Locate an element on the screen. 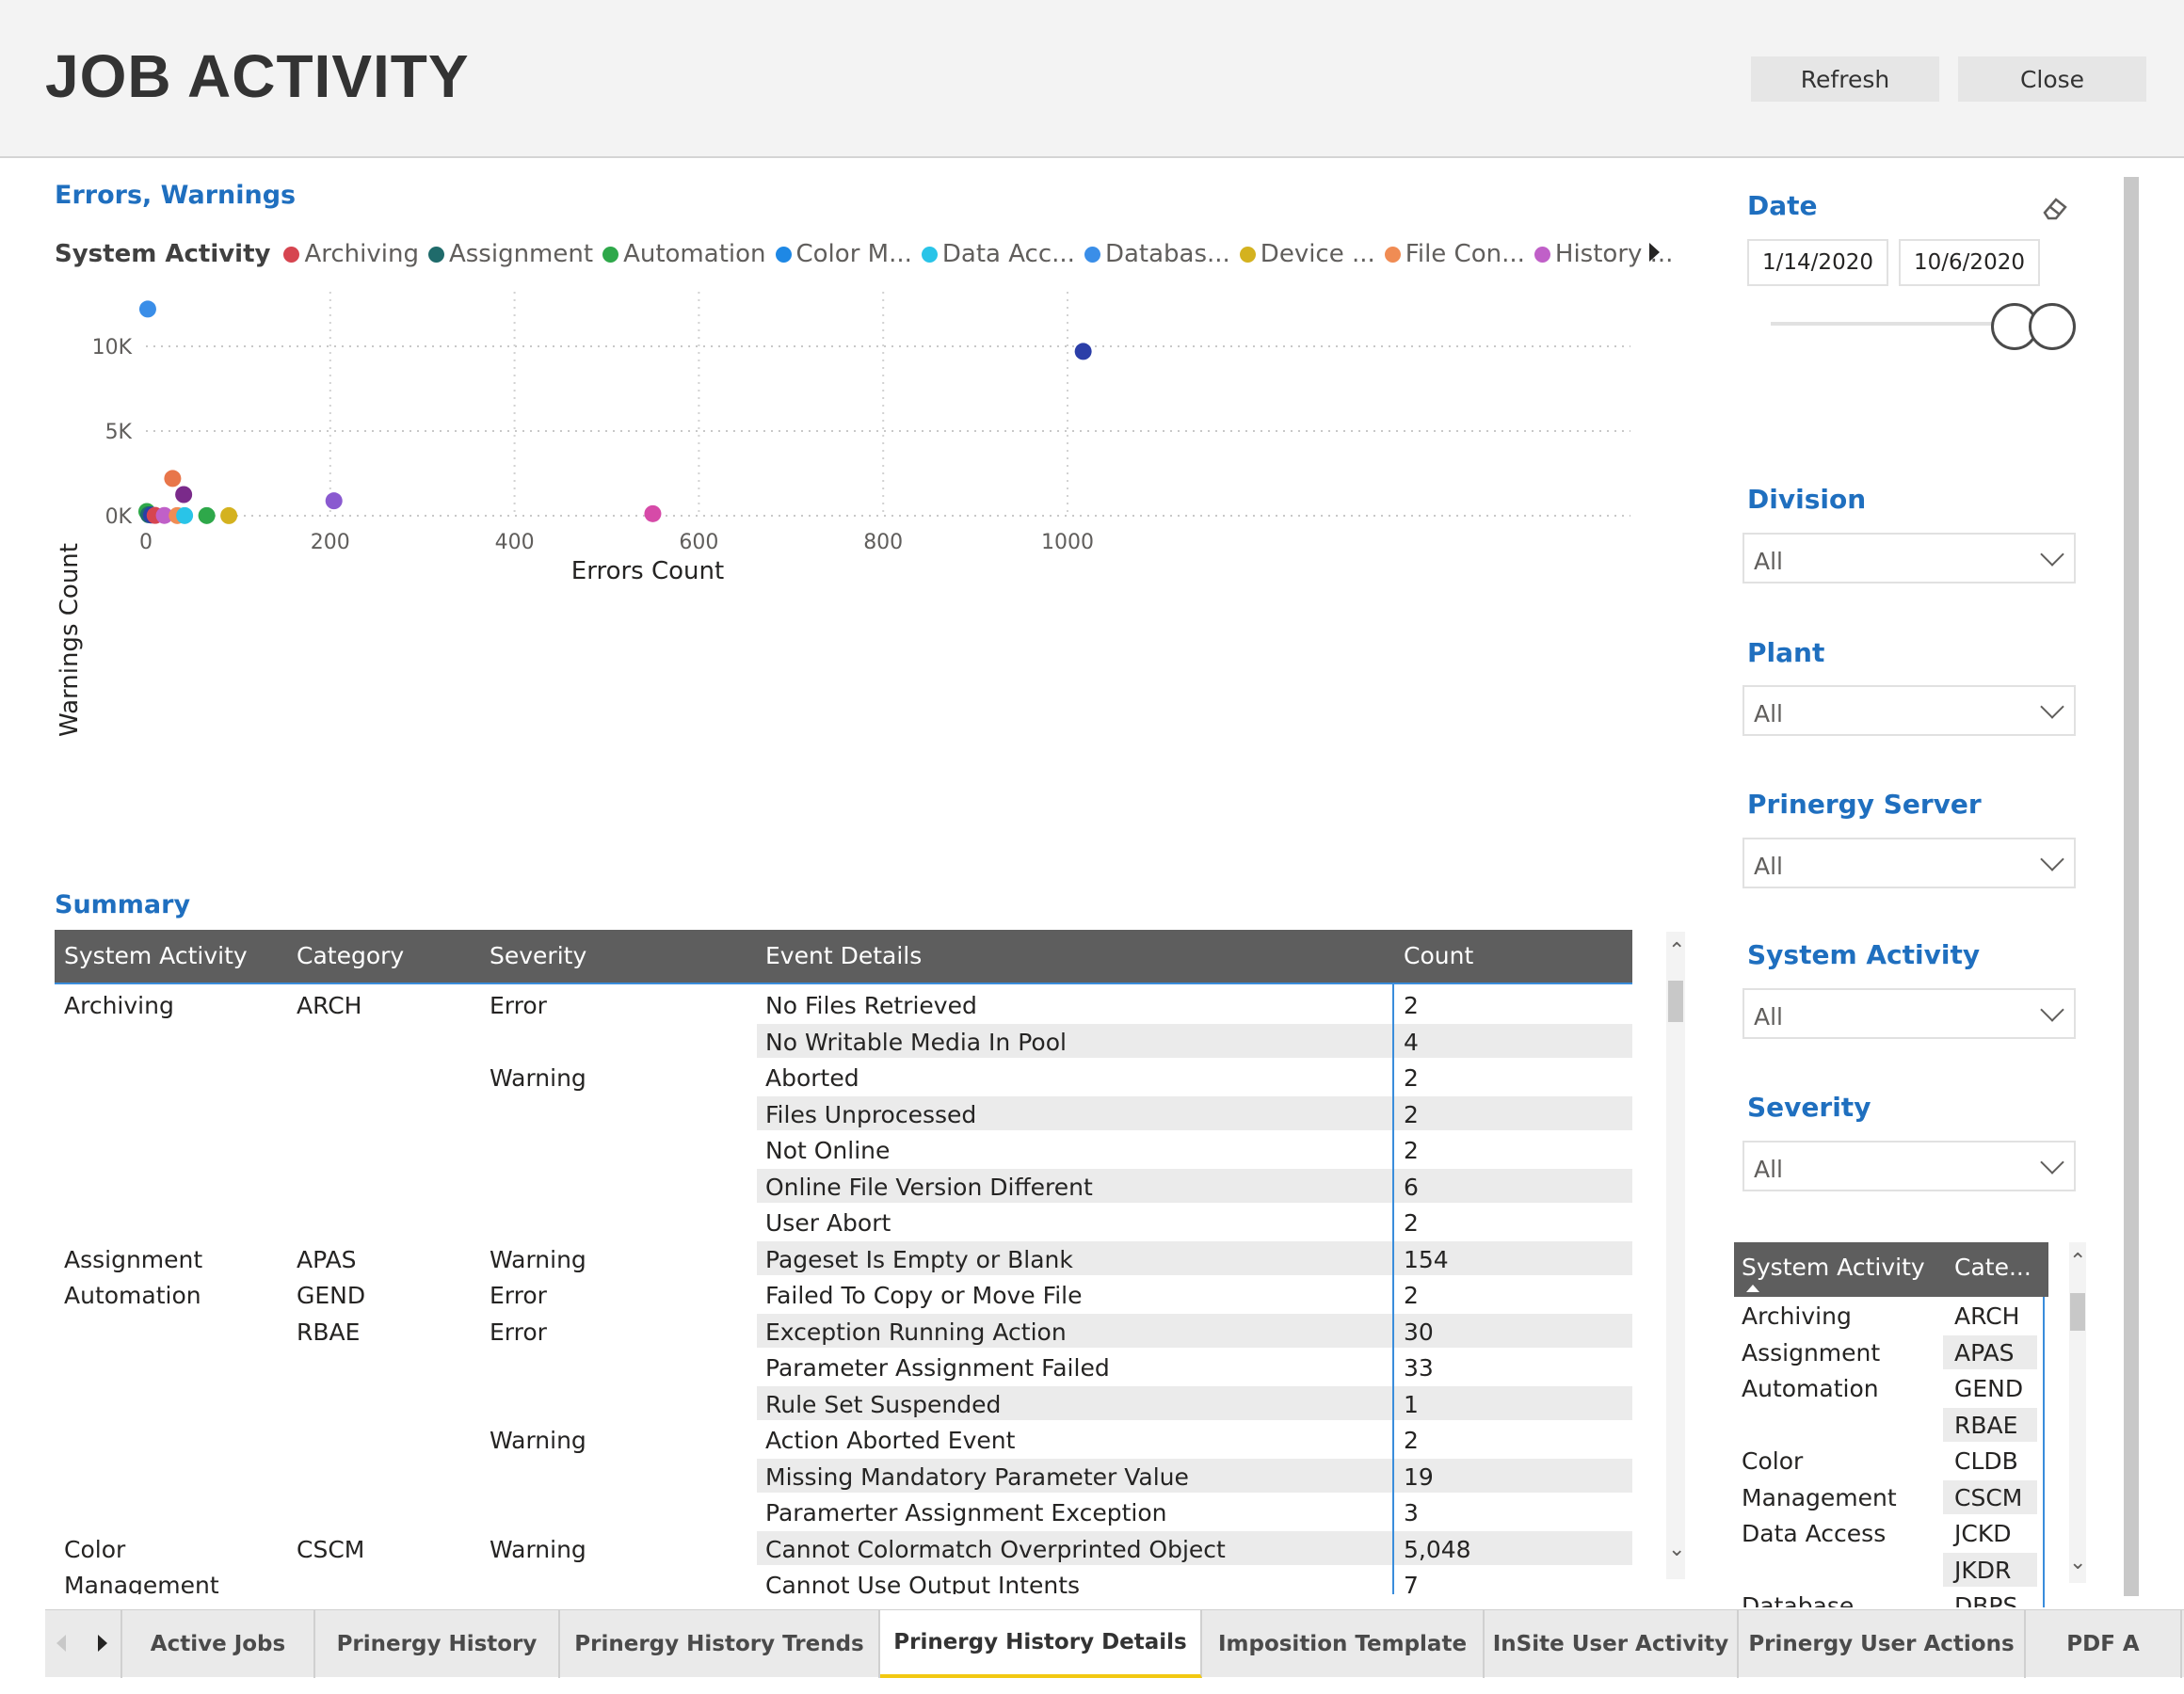  tab-next-icon is located at coordinates (102, 1643).